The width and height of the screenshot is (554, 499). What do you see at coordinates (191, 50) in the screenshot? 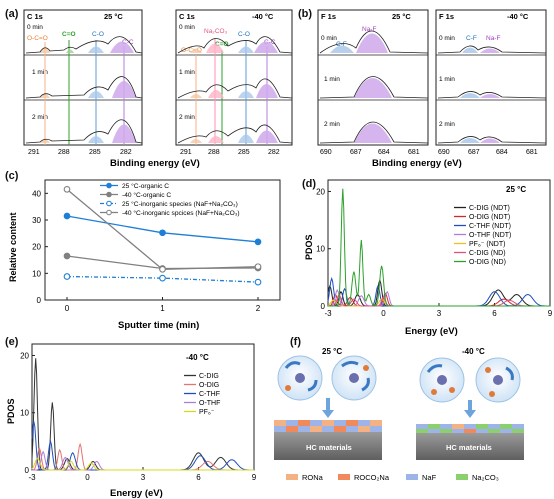
I see `peak-label-r-ocoo: O-C=O` at bounding box center [191, 50].